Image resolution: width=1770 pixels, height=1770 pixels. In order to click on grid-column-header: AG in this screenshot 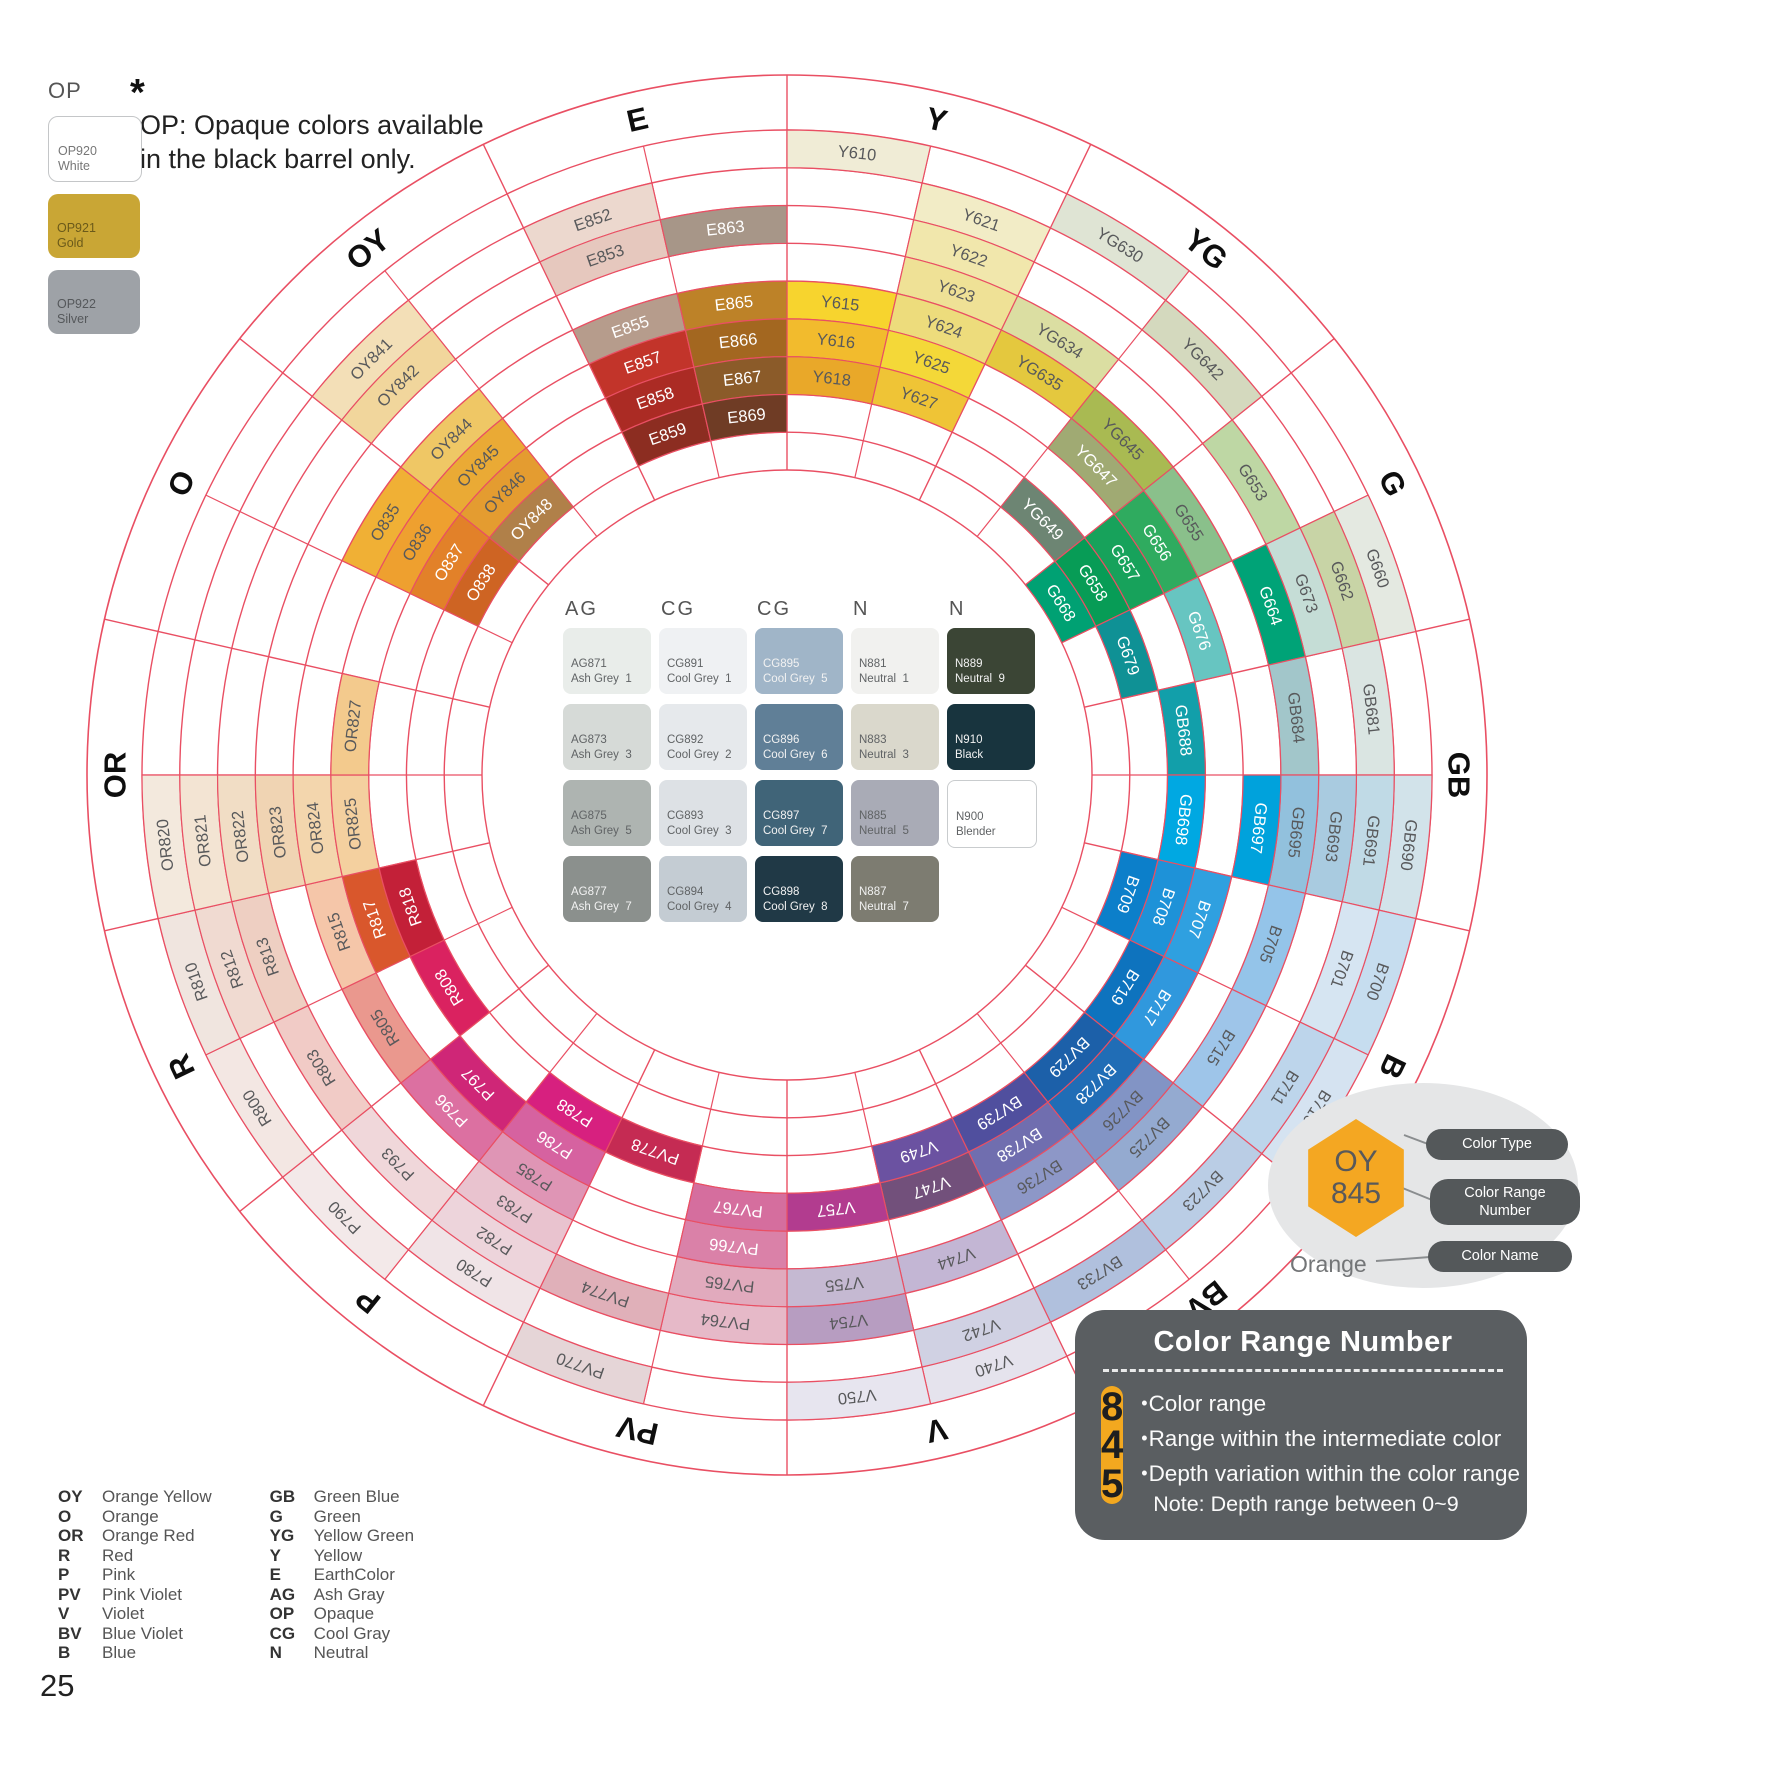, I will do `click(581, 609)`.